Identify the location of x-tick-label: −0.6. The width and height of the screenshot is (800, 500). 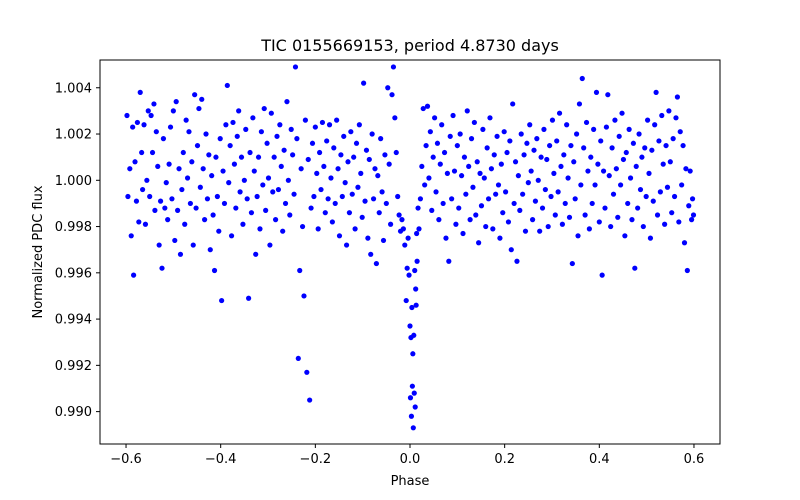
(126, 459).